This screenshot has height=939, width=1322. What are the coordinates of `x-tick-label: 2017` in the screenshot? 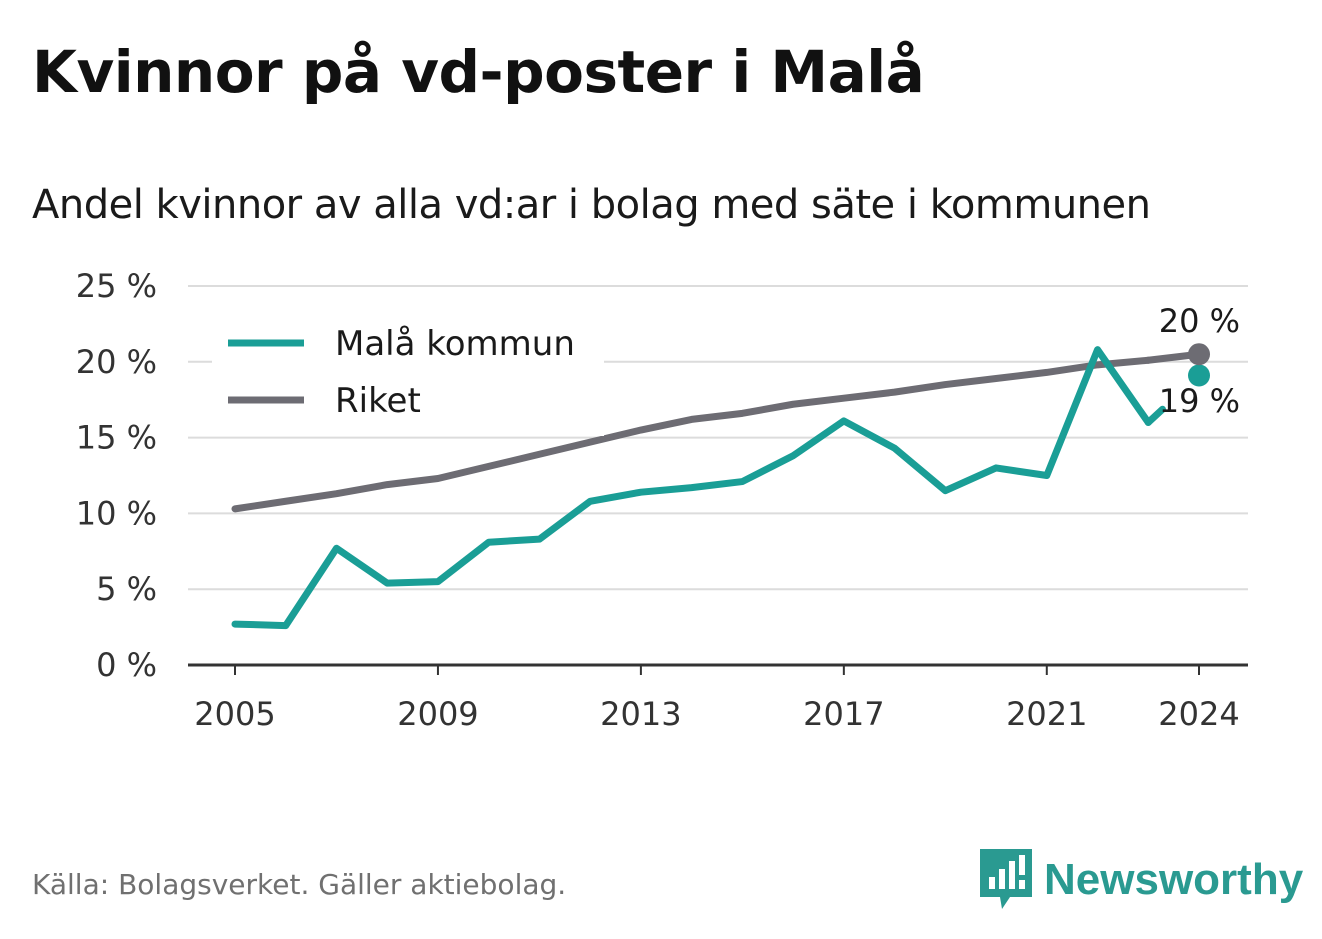 It's located at (843, 714).